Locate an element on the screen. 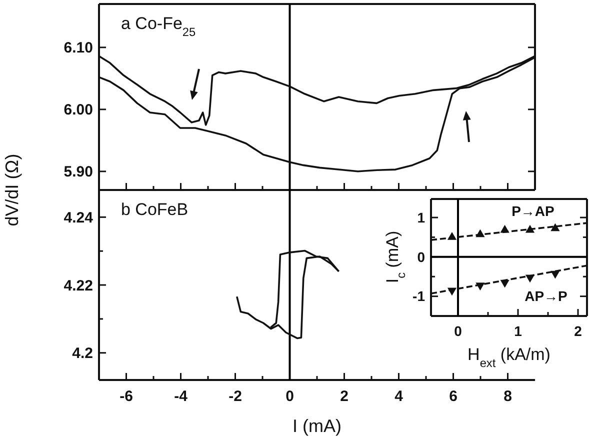 This screenshot has width=589, height=448. x-tick-label: 4 is located at coordinates (399, 396).